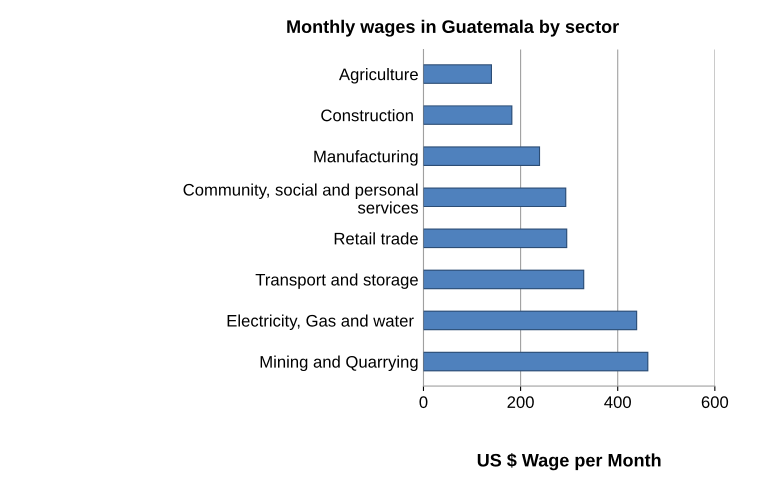 The width and height of the screenshot is (777, 495). Describe the element at coordinates (366, 158) in the screenshot. I see `y-tick-label: Manufacturing` at that location.